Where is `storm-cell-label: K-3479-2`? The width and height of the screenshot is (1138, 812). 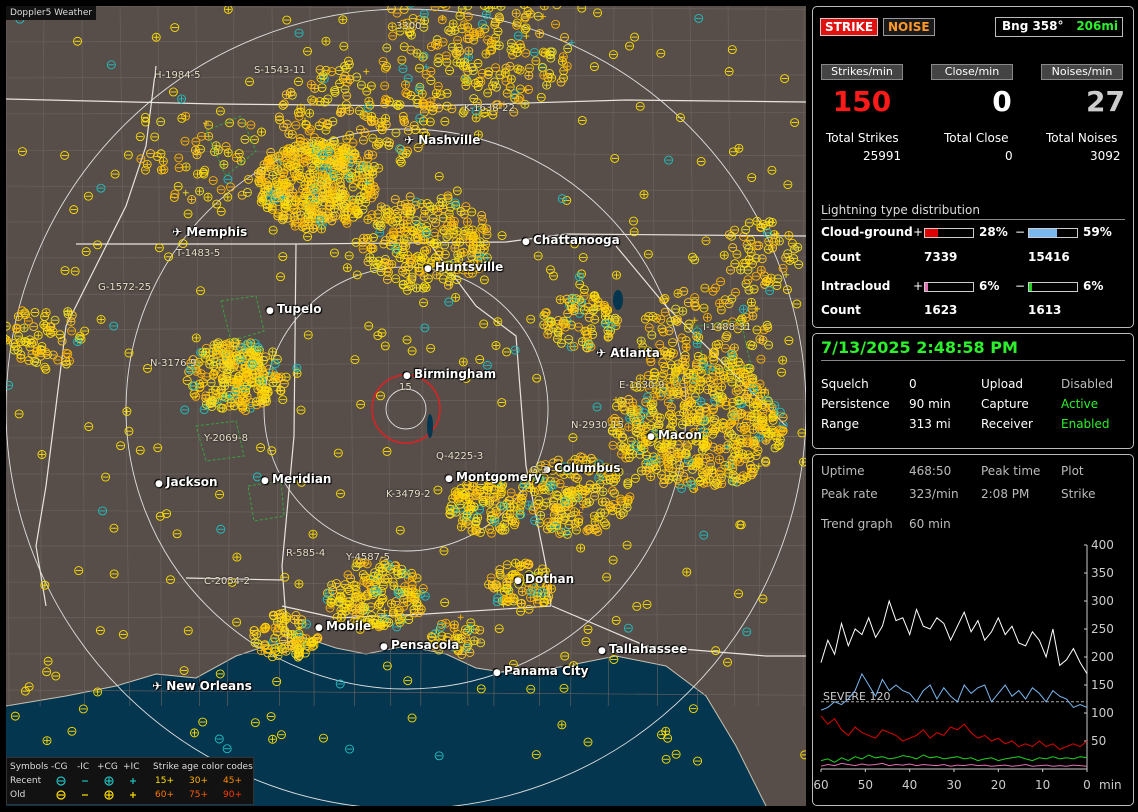 storm-cell-label: K-3479-2 is located at coordinates (408, 494).